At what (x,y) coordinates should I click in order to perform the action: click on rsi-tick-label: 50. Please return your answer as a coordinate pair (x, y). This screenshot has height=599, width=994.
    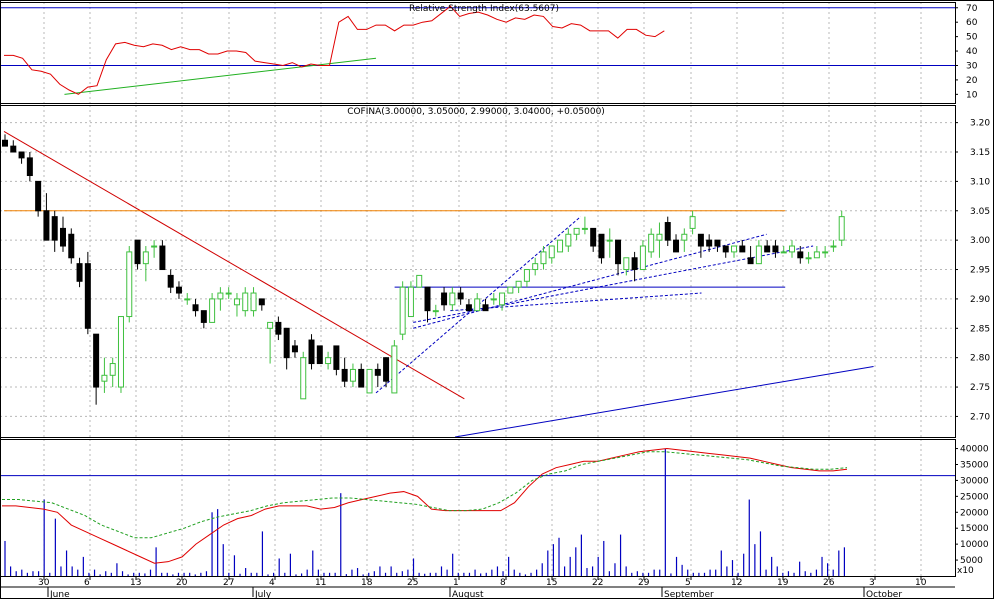
    Looking at the image, I should click on (972, 38).